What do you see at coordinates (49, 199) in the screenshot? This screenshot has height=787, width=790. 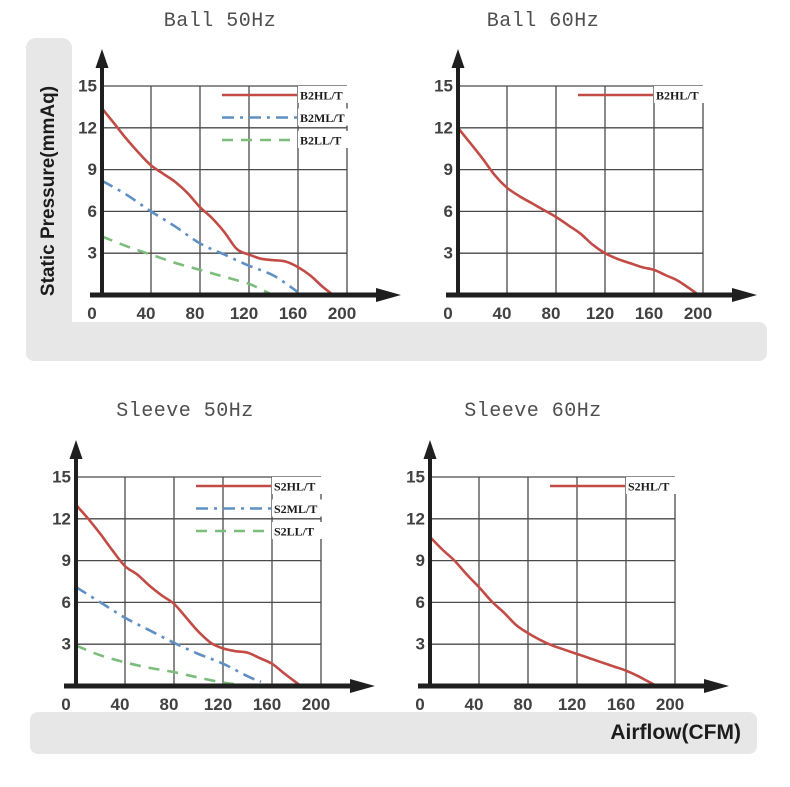 I see `y-axis-label-band` at bounding box center [49, 199].